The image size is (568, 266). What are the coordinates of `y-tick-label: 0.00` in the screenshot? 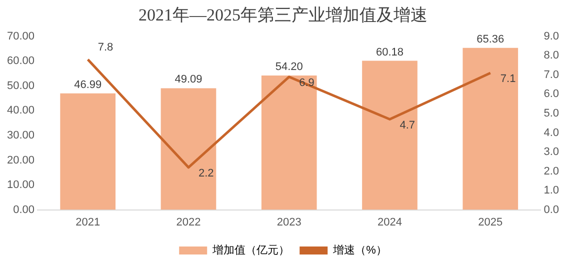 It's located at (24, 210).